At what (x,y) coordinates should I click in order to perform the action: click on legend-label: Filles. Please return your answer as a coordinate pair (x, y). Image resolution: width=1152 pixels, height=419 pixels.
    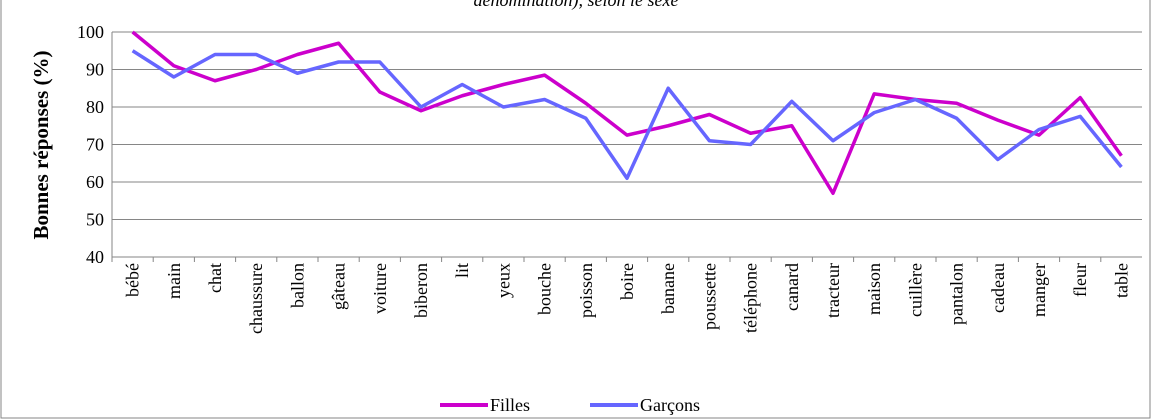
    Looking at the image, I should click on (510, 405).